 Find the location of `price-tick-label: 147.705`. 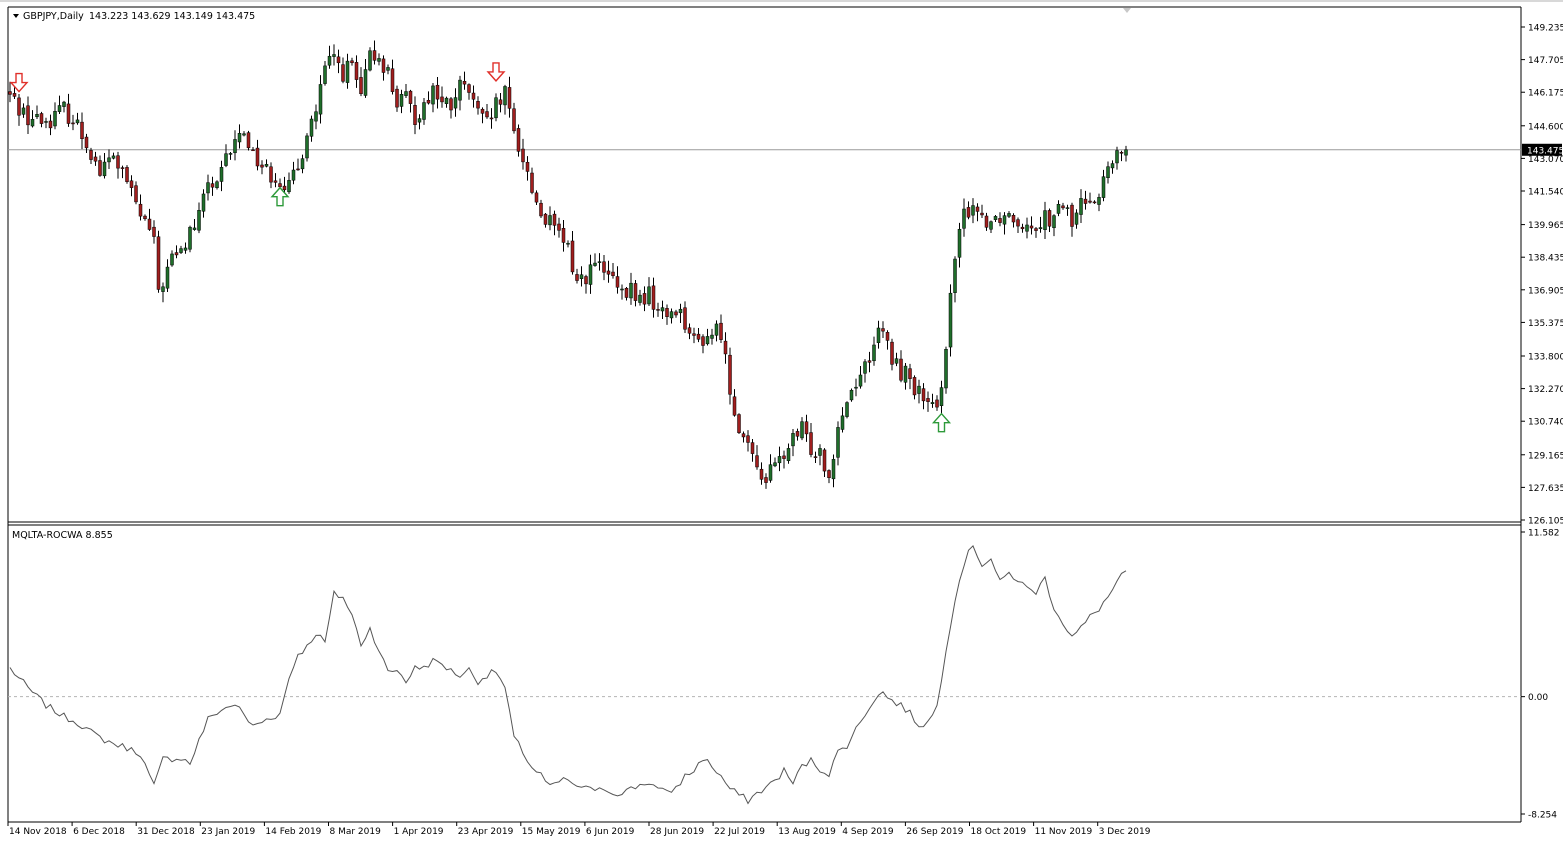

price-tick-label: 147.705 is located at coordinates (1545, 61).